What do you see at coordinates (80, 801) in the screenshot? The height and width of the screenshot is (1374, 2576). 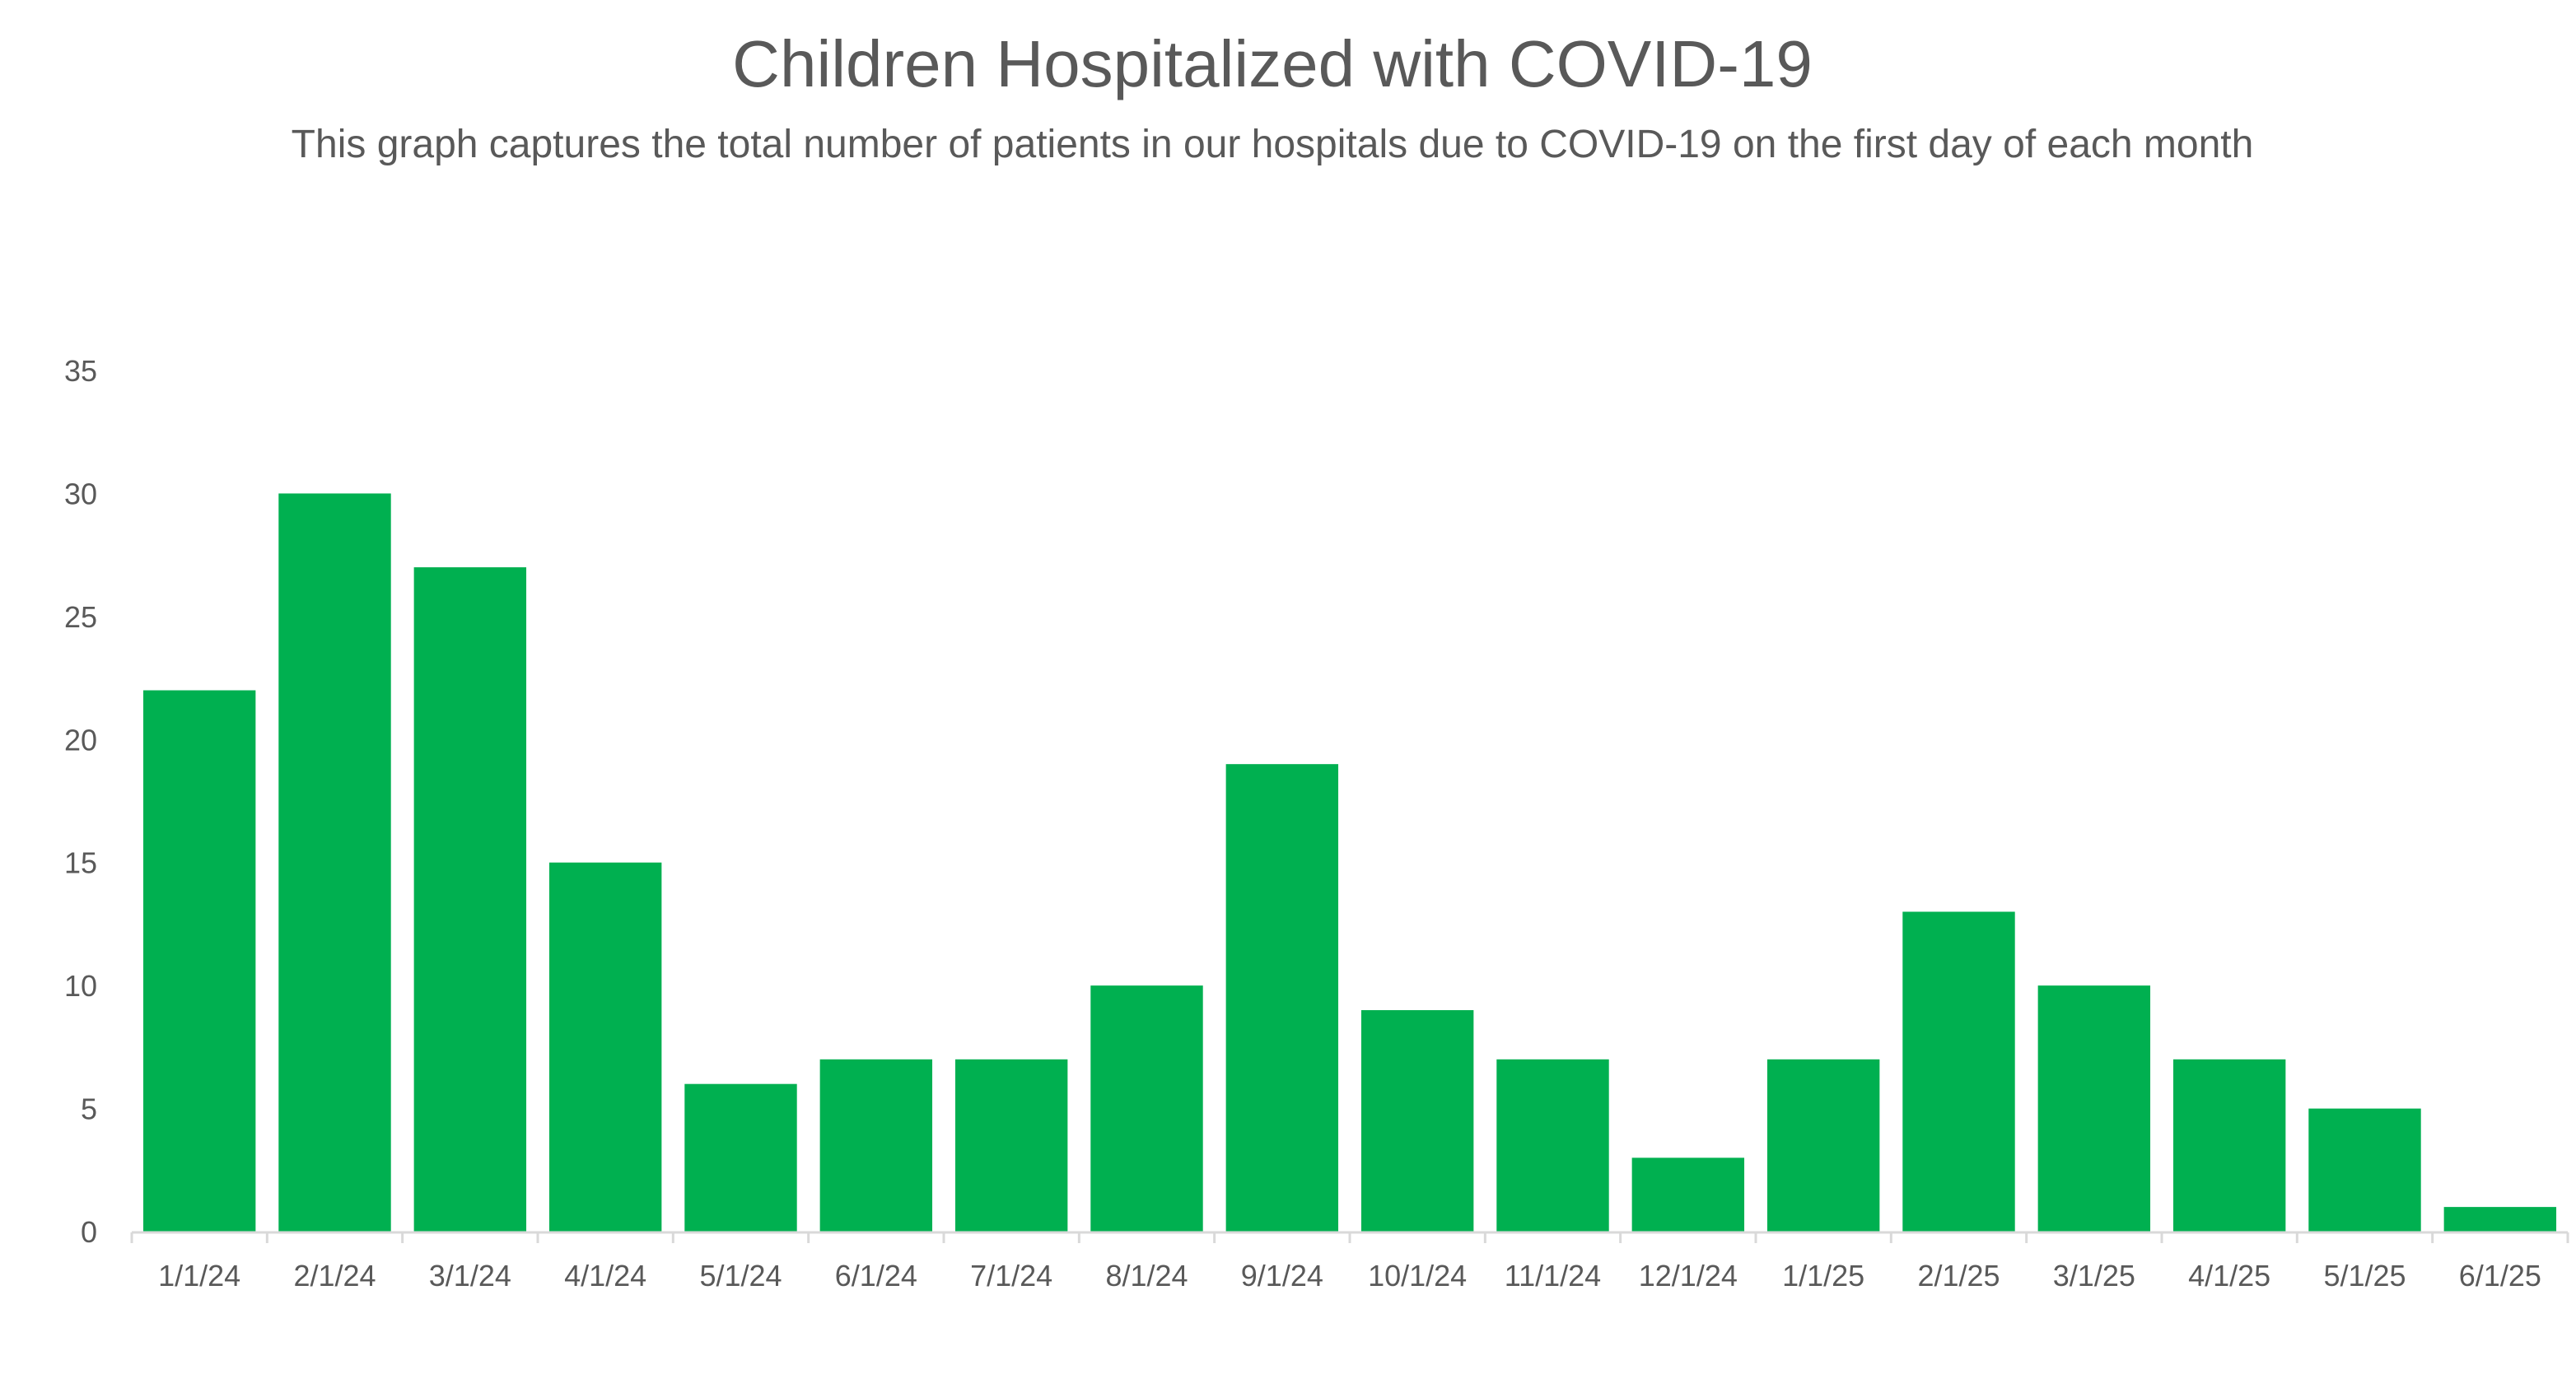 I see `y-axis: 0 5 10 15 20 25 30 35` at bounding box center [80, 801].